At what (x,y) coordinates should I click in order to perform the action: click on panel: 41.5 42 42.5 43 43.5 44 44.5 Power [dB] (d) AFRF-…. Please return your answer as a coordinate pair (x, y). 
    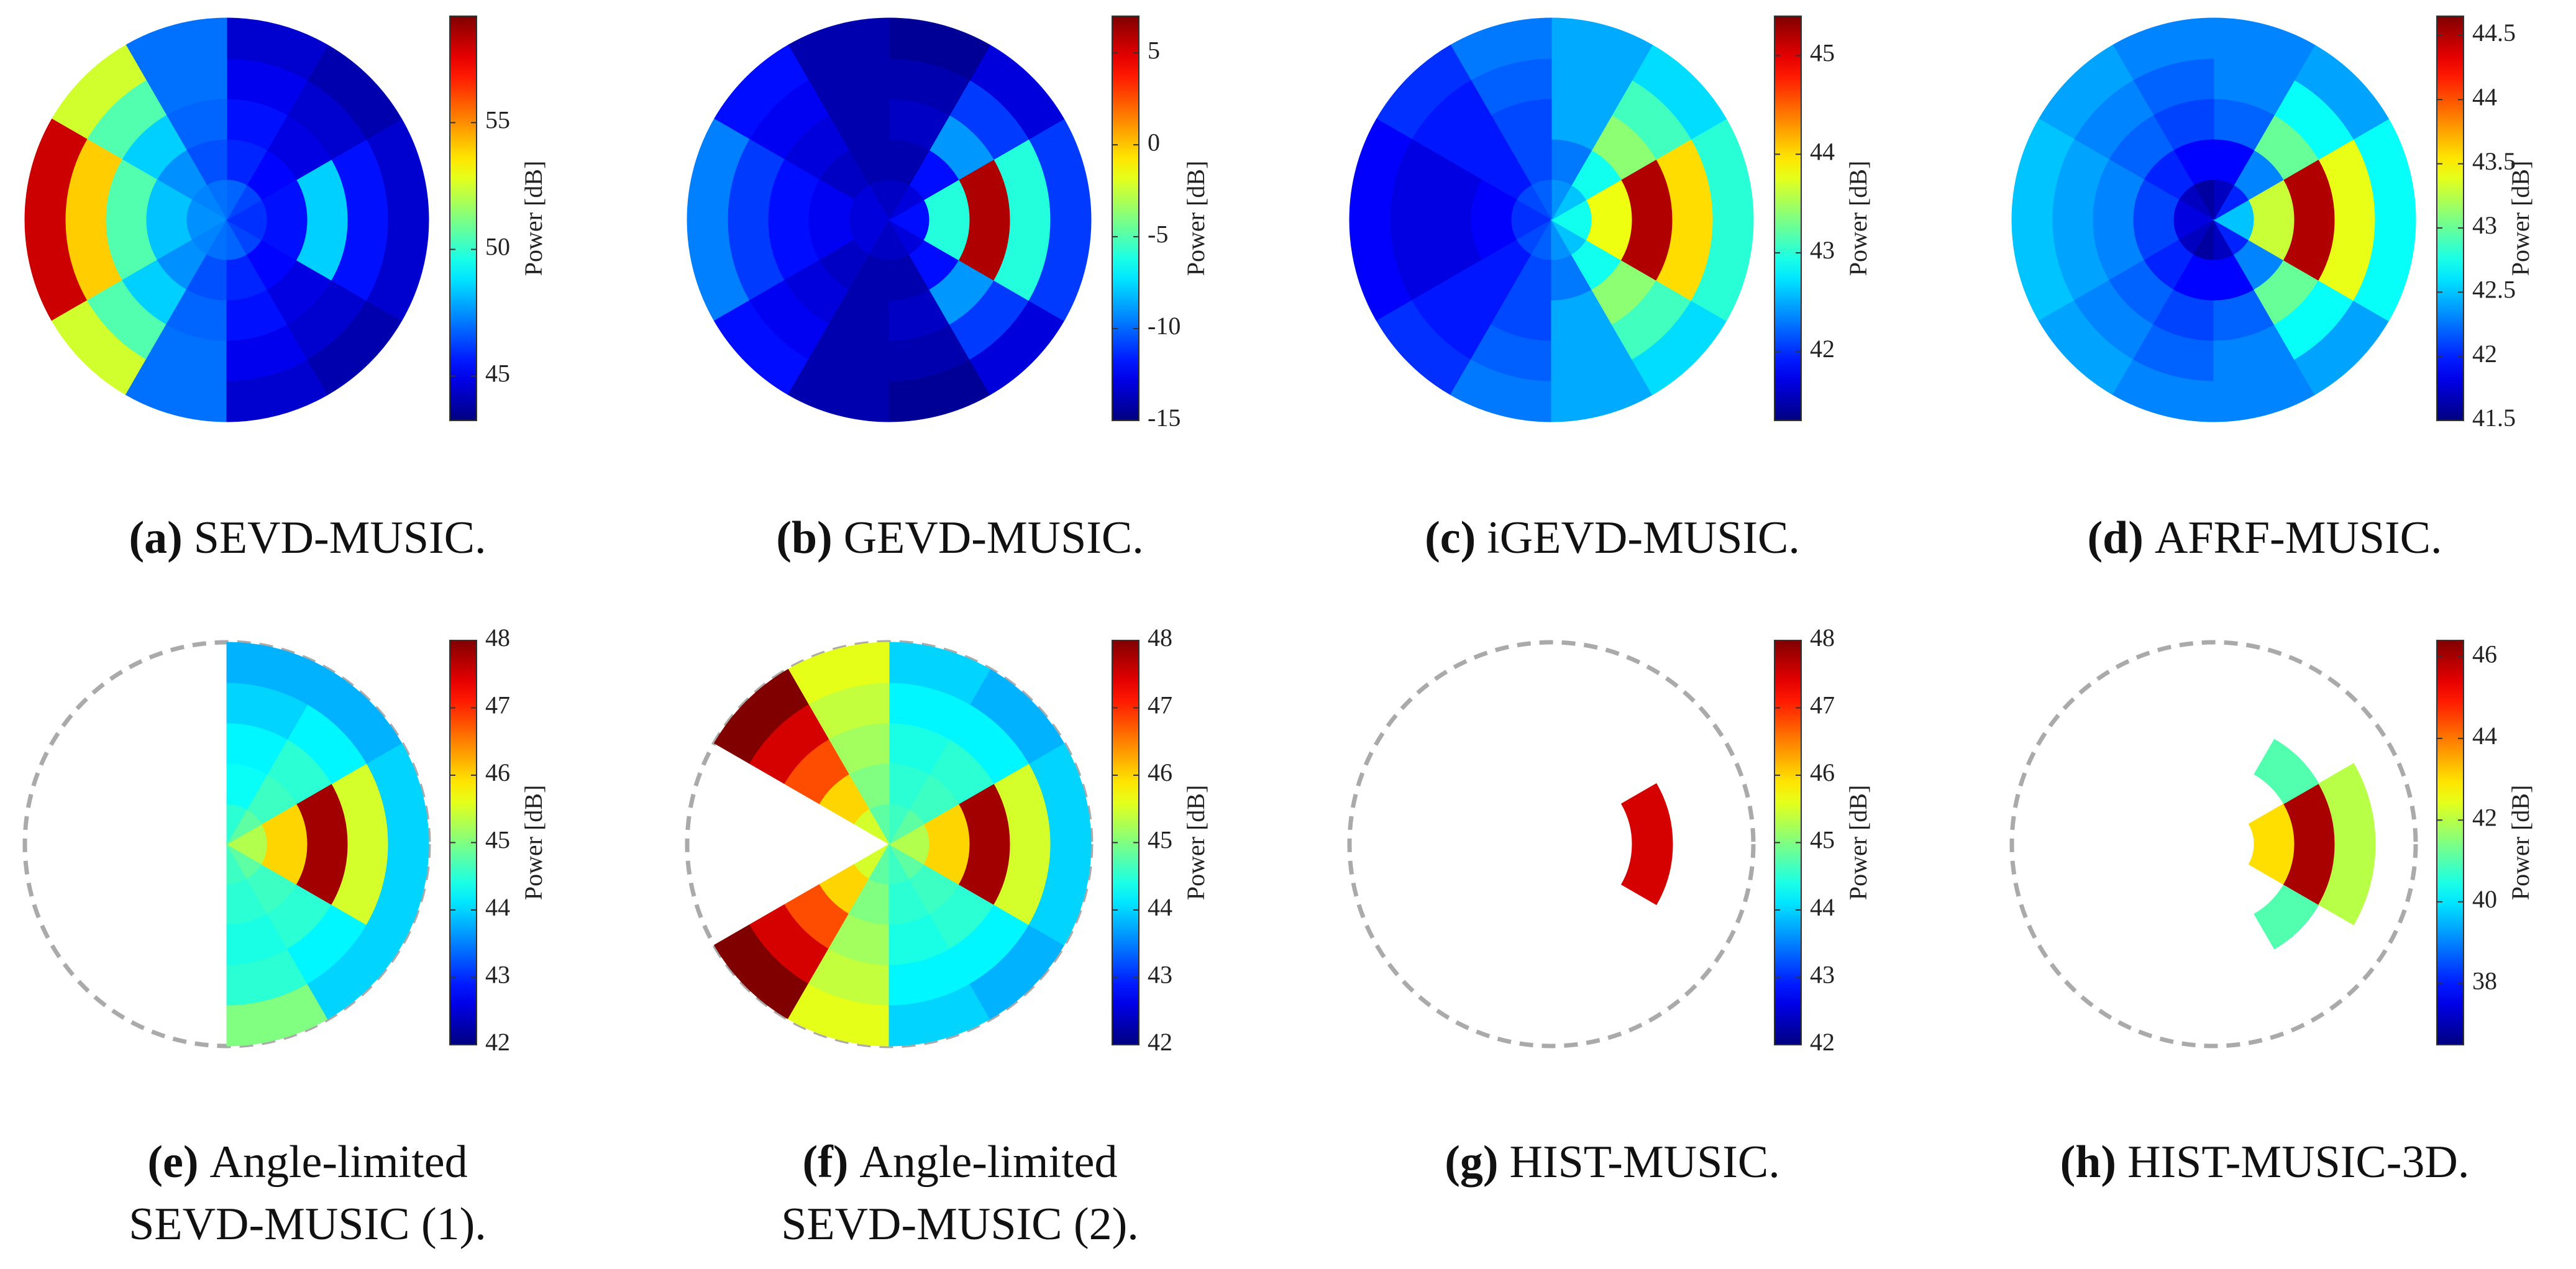
    Looking at the image, I should click on (2272, 290).